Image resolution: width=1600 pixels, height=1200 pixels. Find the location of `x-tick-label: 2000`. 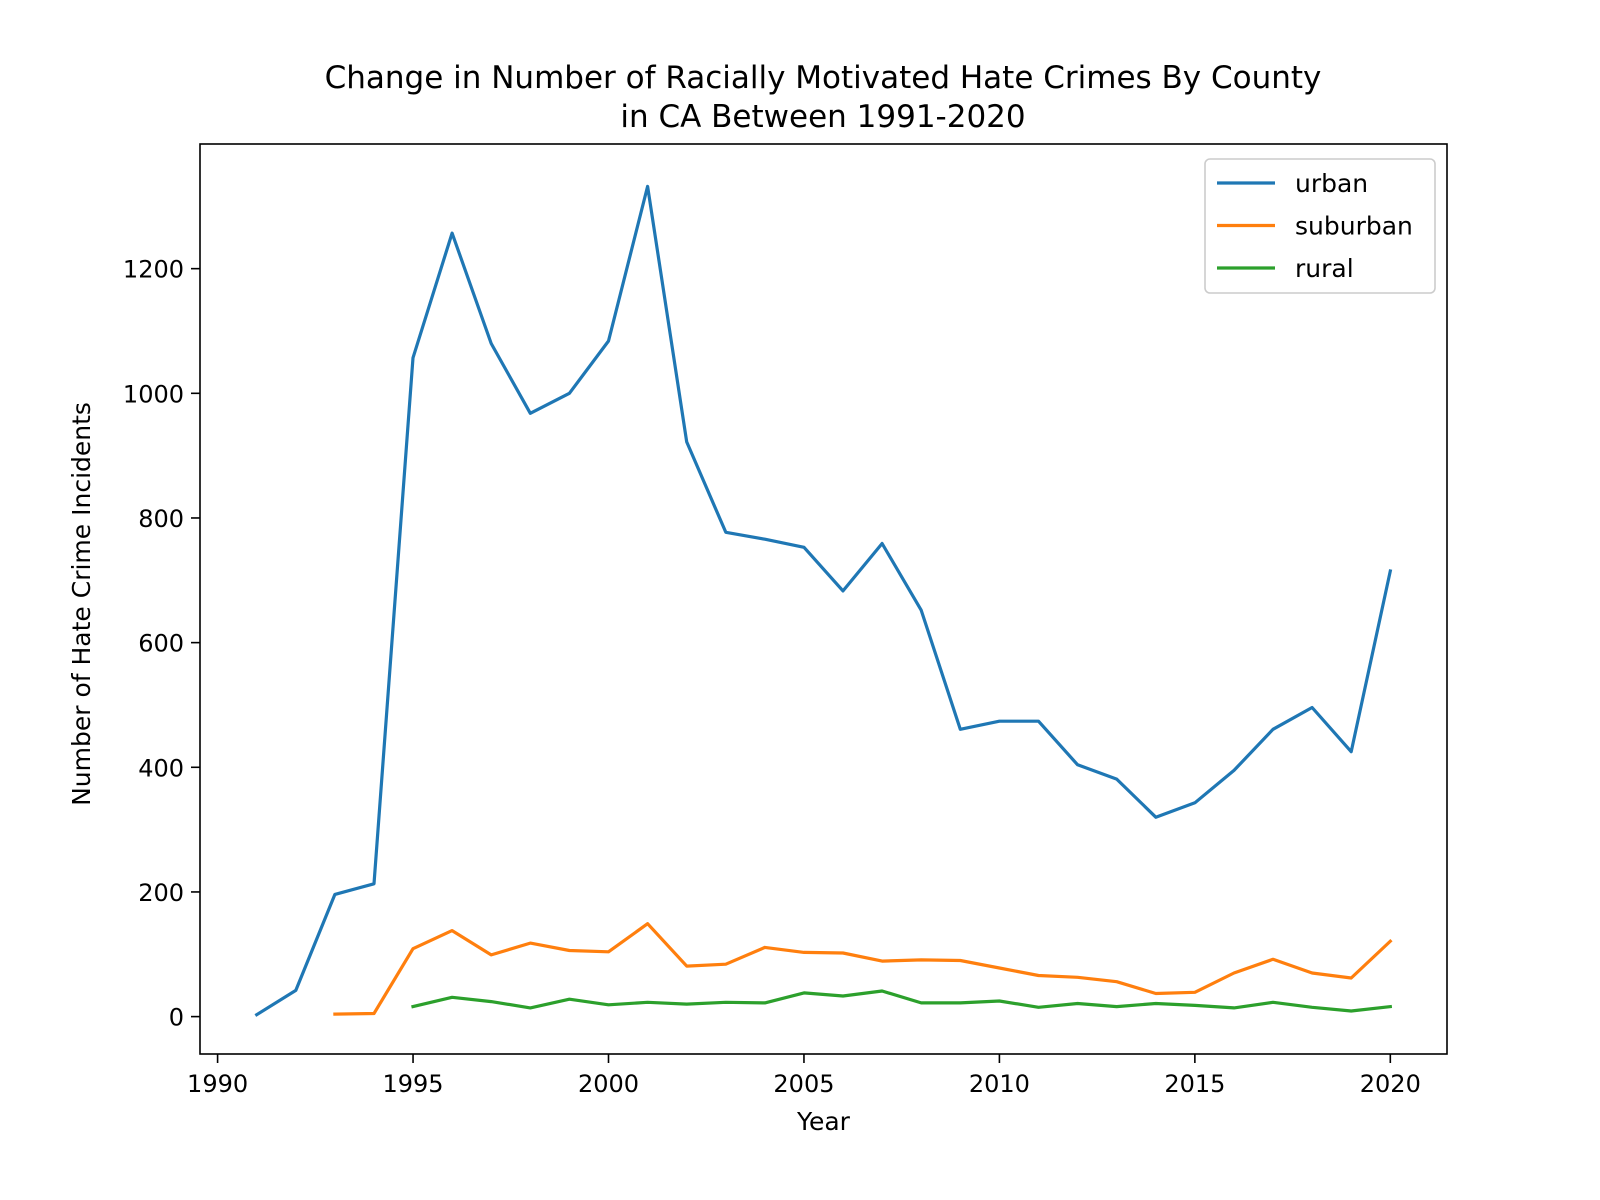

x-tick-label: 2000 is located at coordinates (608, 1084).